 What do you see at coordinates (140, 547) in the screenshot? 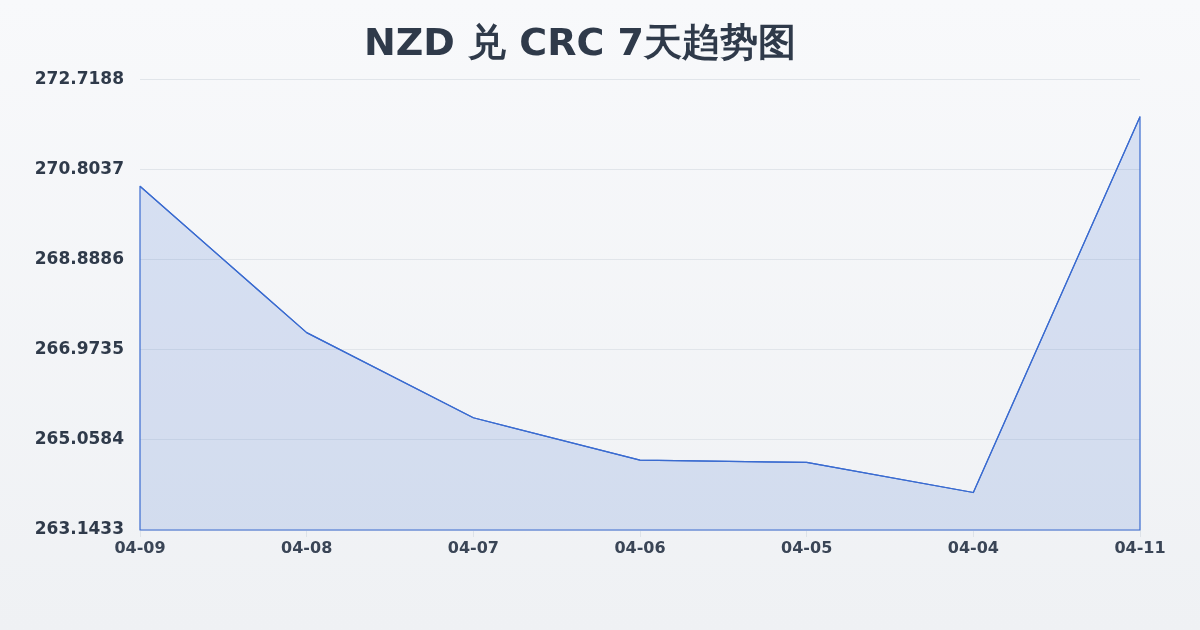
I see `x-tick-label: 04-09` at bounding box center [140, 547].